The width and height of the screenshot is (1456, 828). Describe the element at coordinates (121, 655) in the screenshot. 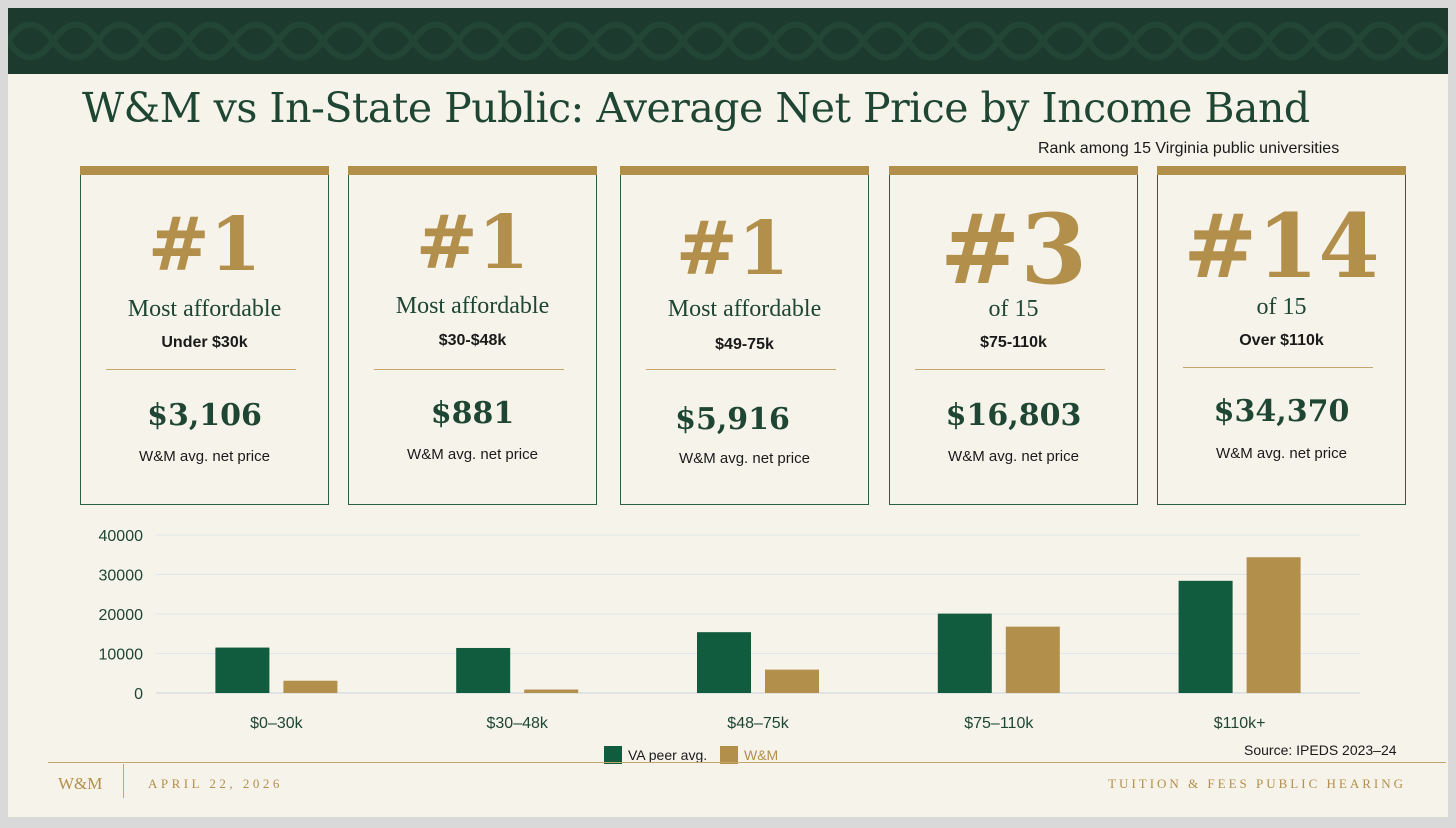

I see `y-tick-label: 10000` at that location.